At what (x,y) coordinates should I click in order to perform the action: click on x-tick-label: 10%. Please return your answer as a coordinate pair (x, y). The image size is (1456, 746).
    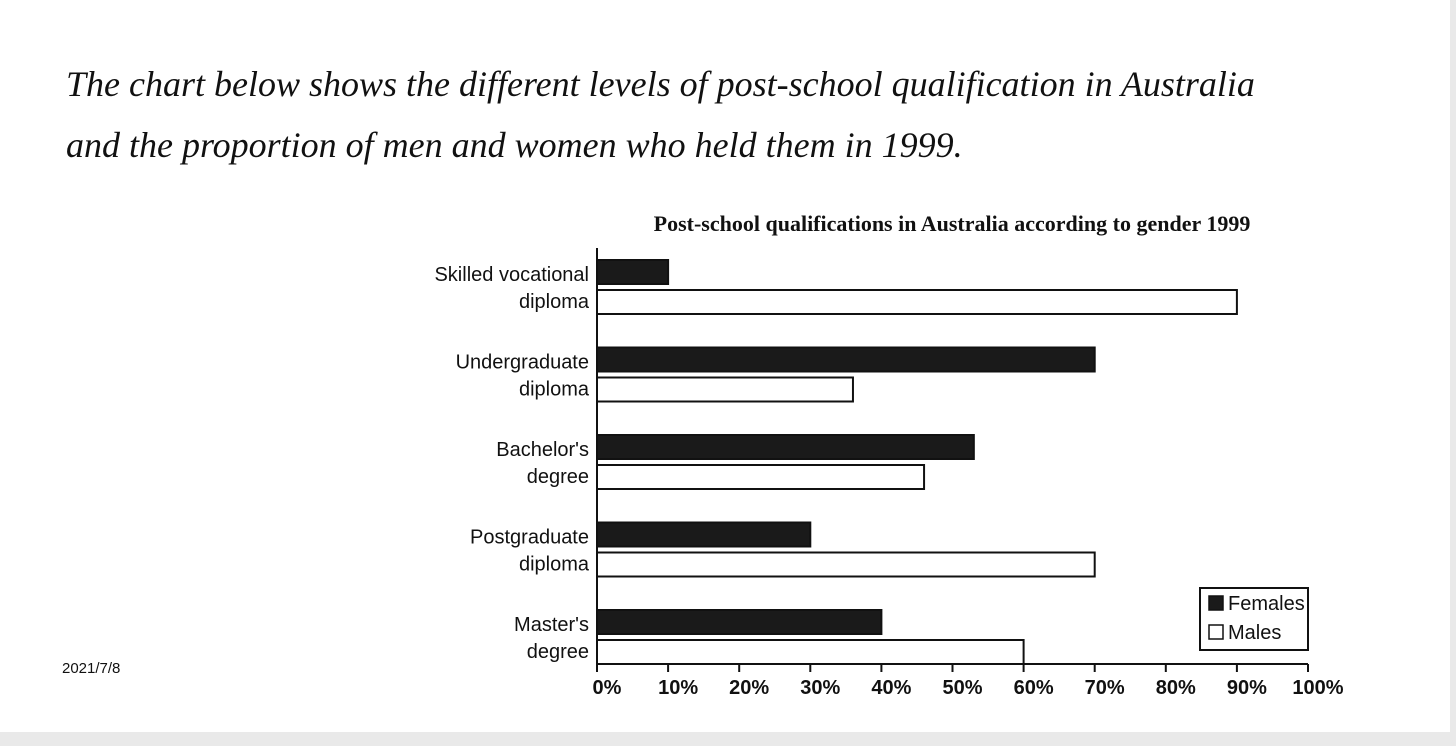
    Looking at the image, I should click on (678, 688).